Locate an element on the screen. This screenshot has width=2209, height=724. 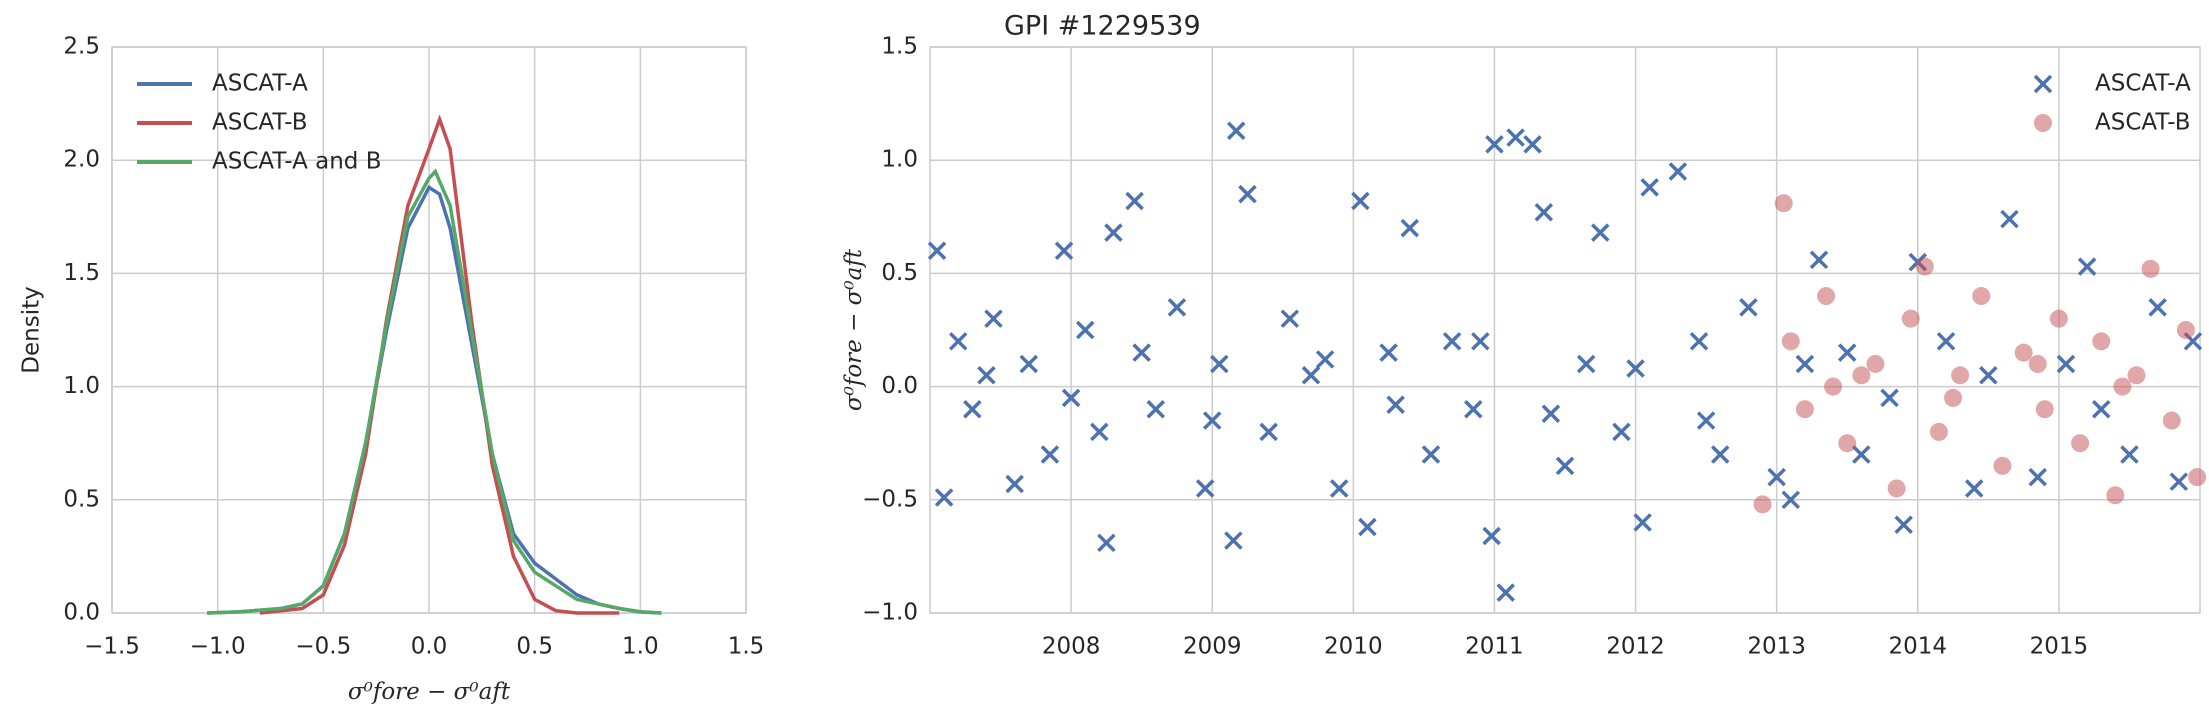
legend-marker is located at coordinates (2043, 84).